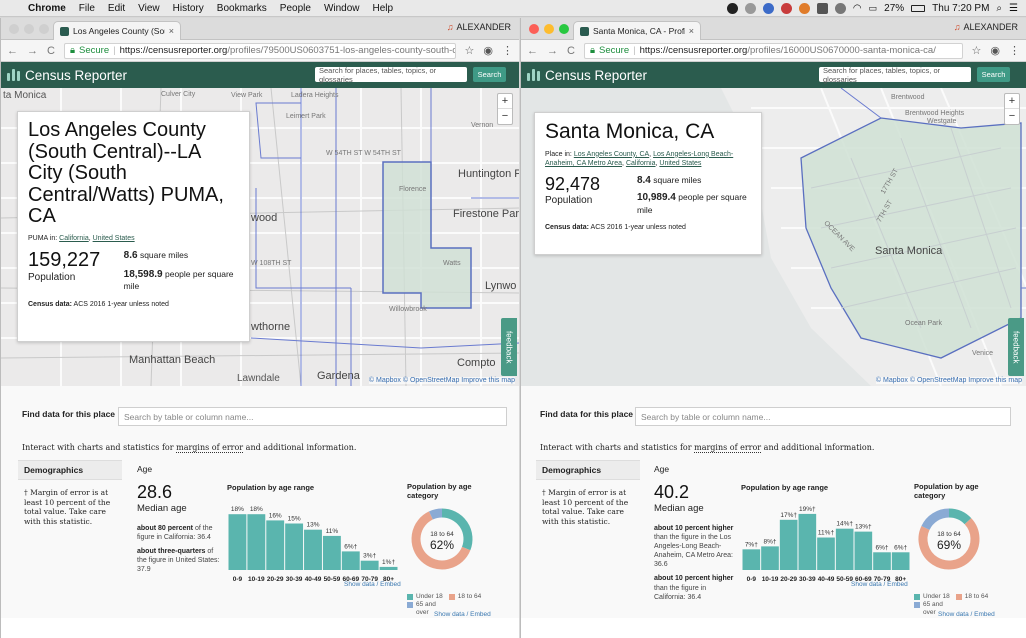 The image size is (1026, 638). What do you see at coordinates (117, 30) in the screenshot?
I see `browser-tab: Los Angeles County (South C ×` at bounding box center [117, 30].